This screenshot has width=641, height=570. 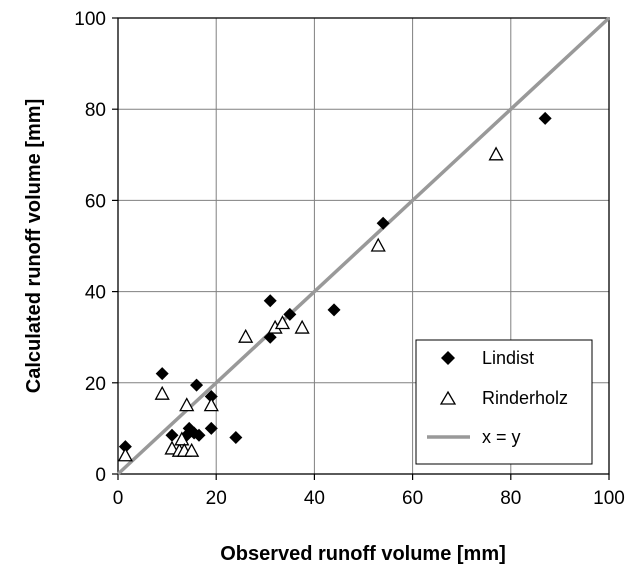 I want to click on y-tick-label: 20, so click(x=95, y=384).